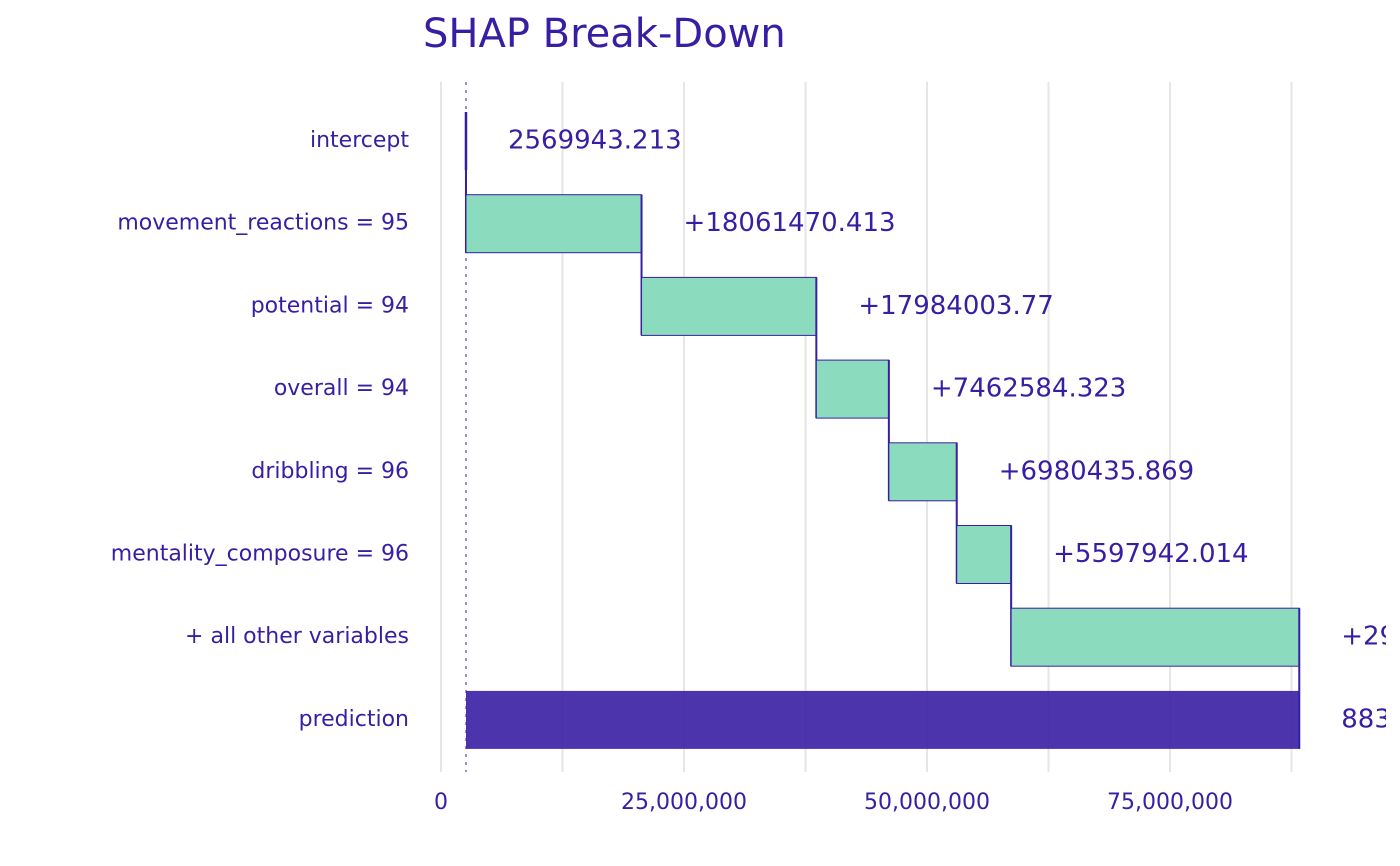 This screenshot has width=1400, height=866. Describe the element at coordinates (790, 223) in the screenshot. I see `value-label: +18061470.413` at that location.